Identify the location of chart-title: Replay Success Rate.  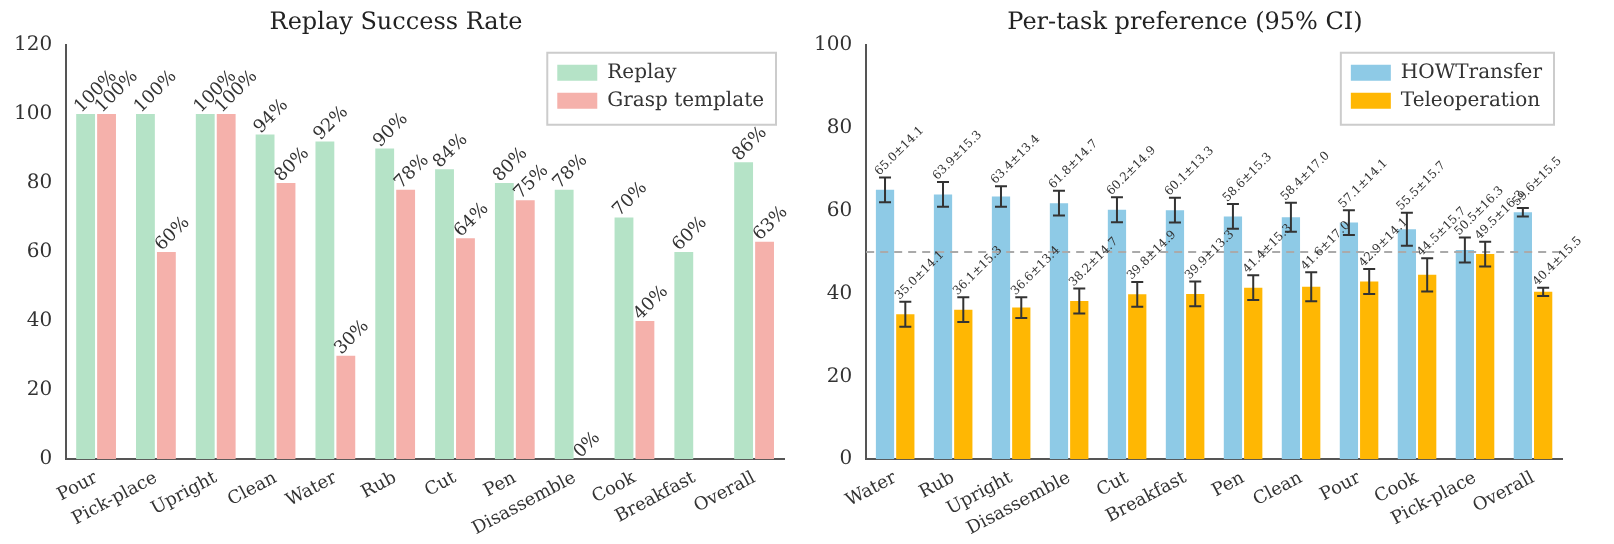
(396, 20).